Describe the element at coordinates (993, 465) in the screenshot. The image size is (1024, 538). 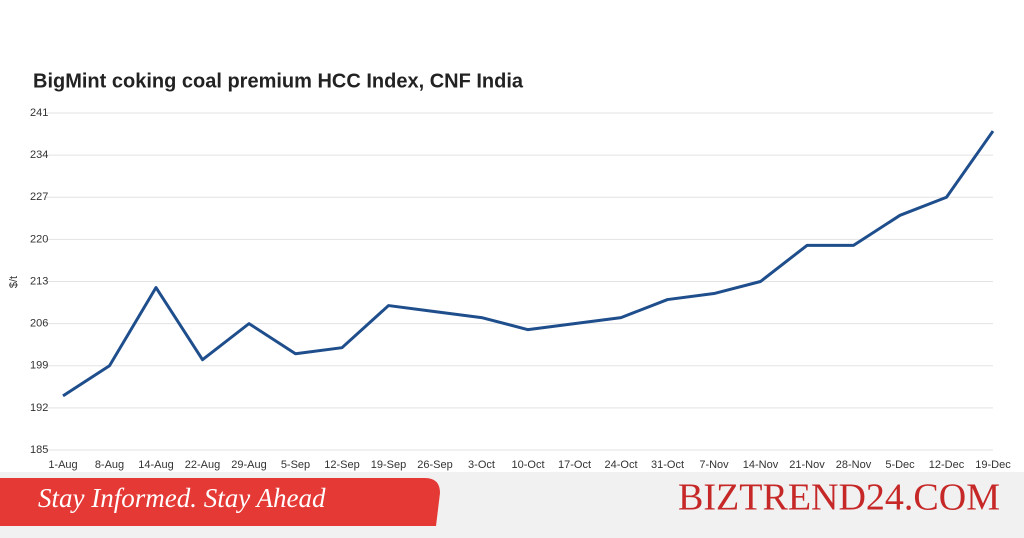
I see `x-tick-label: 19-Dec` at that location.